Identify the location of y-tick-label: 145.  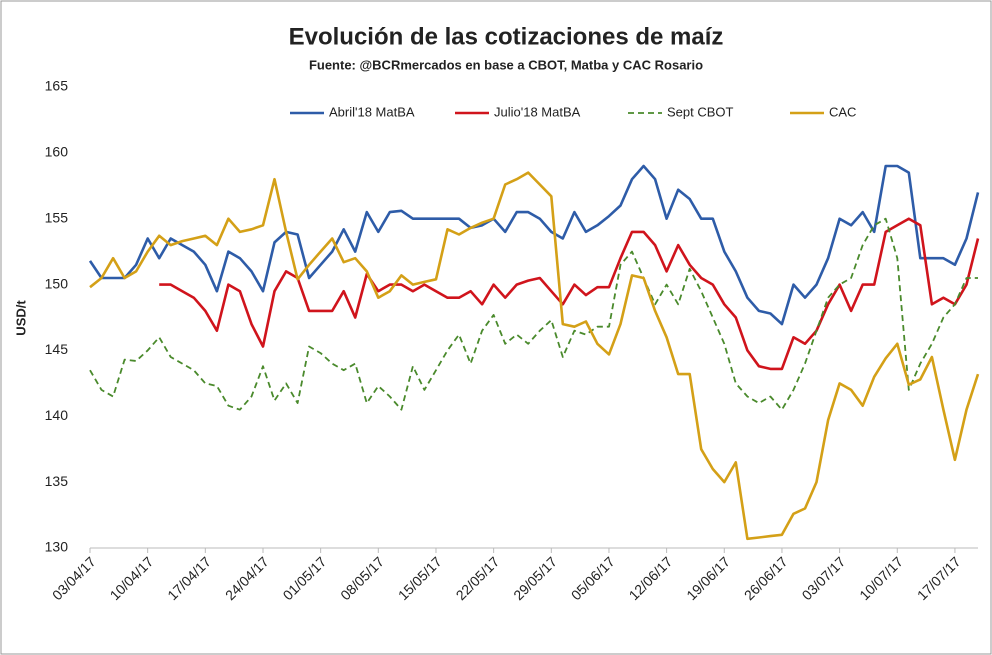
(57, 349).